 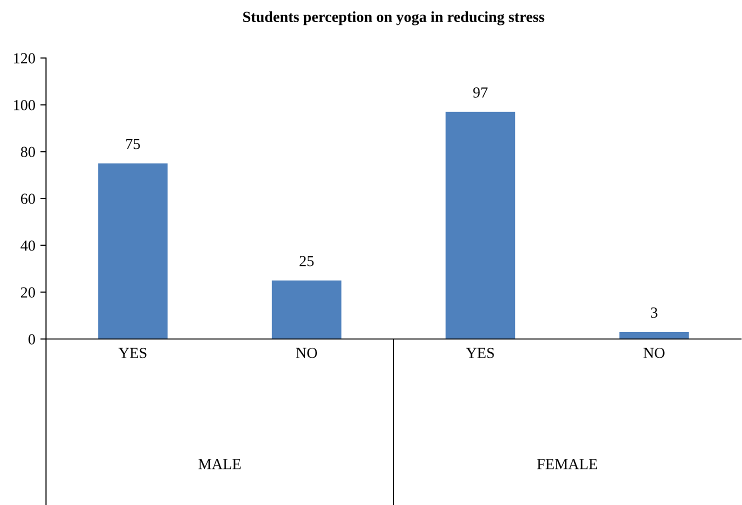 What do you see at coordinates (27, 292) in the screenshot?
I see `y-tick-label: 20` at bounding box center [27, 292].